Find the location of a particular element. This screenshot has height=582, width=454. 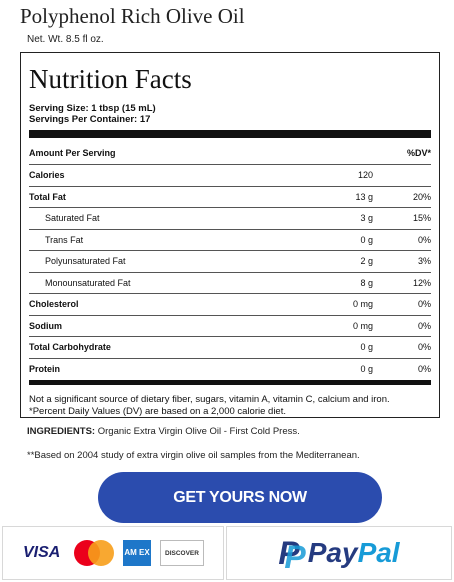

net-weight: Net. Wt. 8.5 fl oz. is located at coordinates (65, 39).